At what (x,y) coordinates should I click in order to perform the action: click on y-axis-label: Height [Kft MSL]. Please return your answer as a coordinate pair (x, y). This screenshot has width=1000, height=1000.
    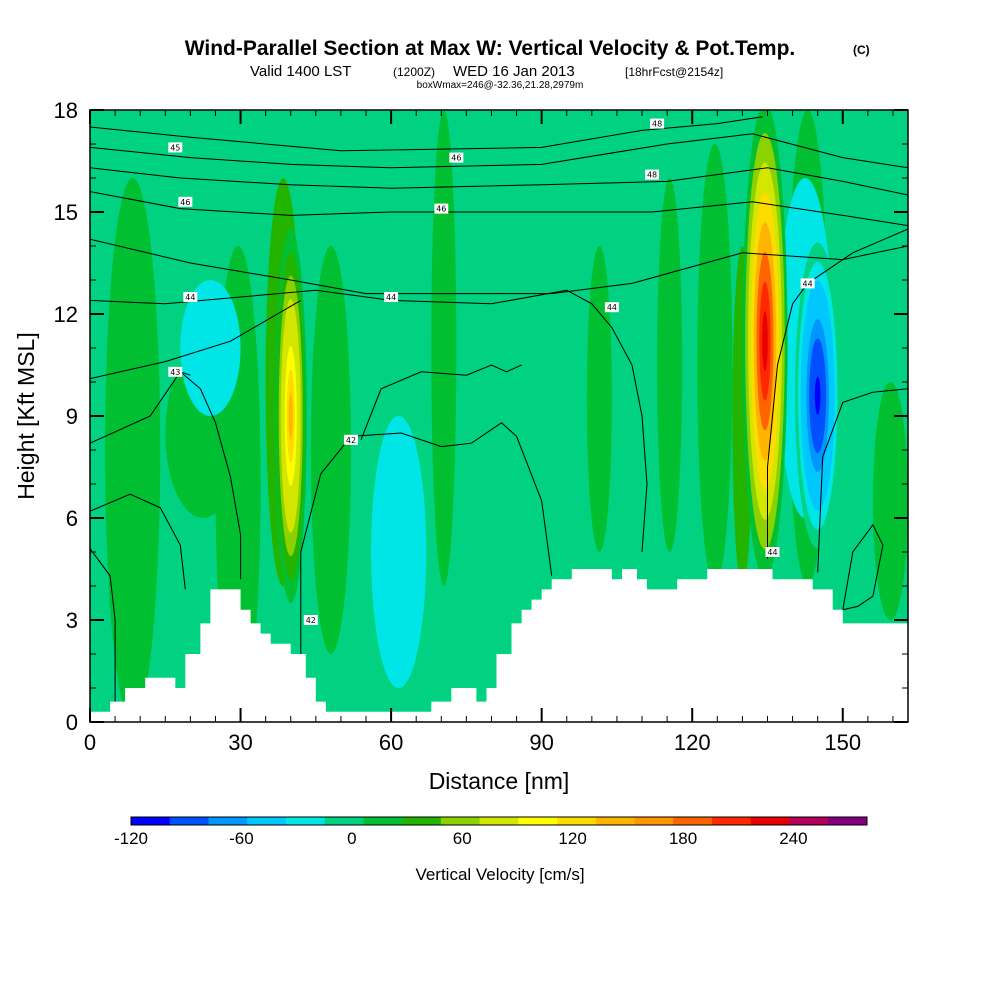
    Looking at the image, I should click on (26, 415).